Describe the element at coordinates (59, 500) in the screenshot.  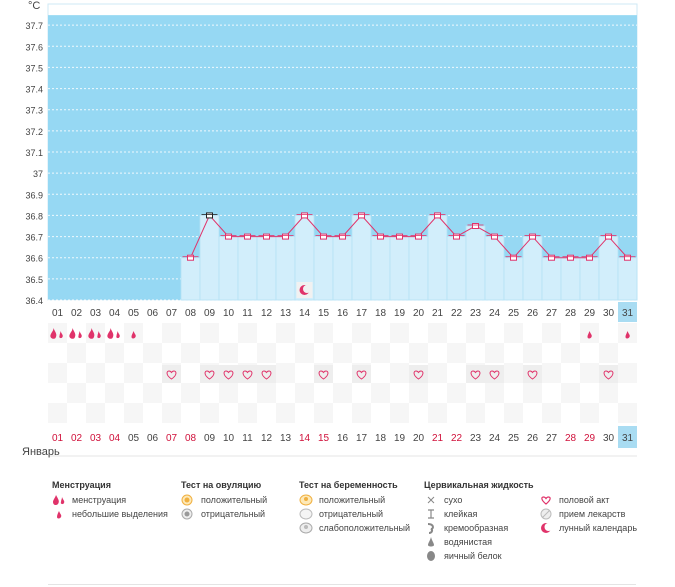
I see `menstruation-drops-icon` at that location.